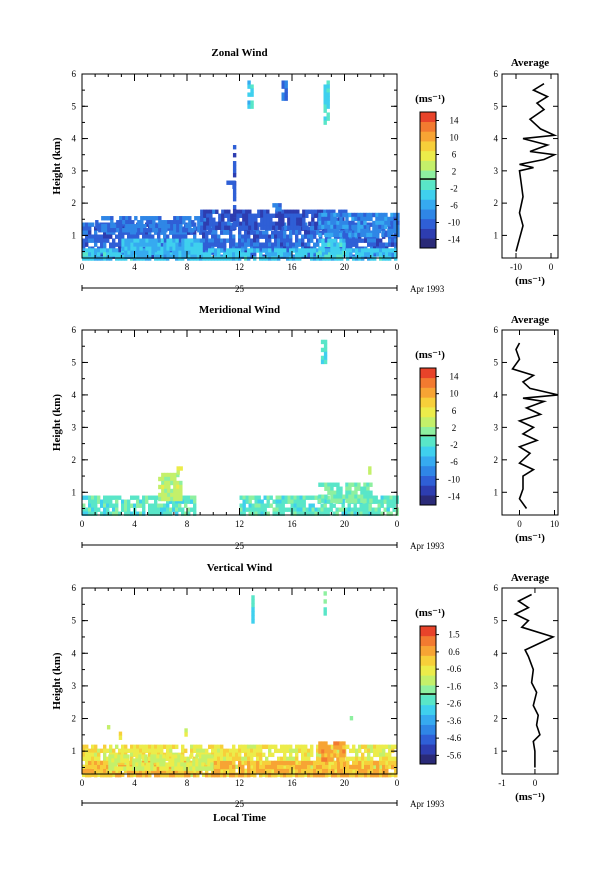 Image resolution: width=612 pixels, height=873 pixels. What do you see at coordinates (496, 330) in the screenshot?
I see `average-y-tick-label: 6` at bounding box center [496, 330].